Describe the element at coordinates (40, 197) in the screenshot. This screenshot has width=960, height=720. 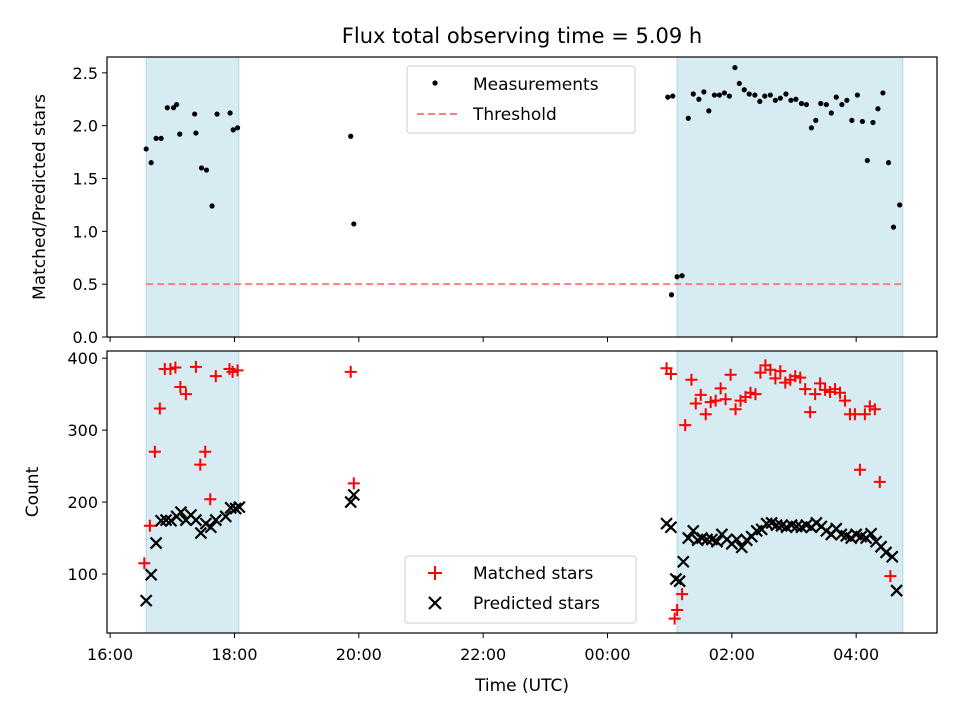
I see `top-y-axis-label: Matched/Predicted stars` at that location.